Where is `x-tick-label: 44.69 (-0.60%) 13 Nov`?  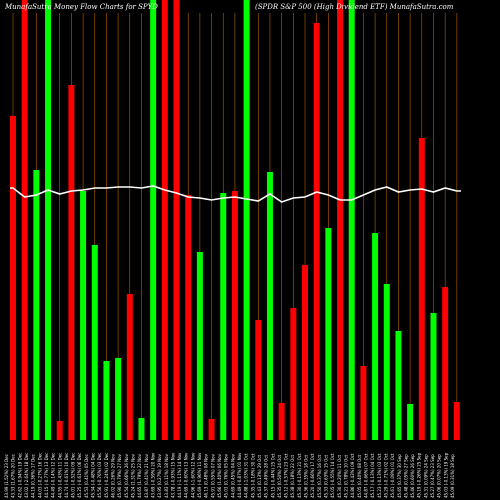
x-tick-label: 44.69 (-0.60%) 13 Nov is located at coordinates (186, 475).